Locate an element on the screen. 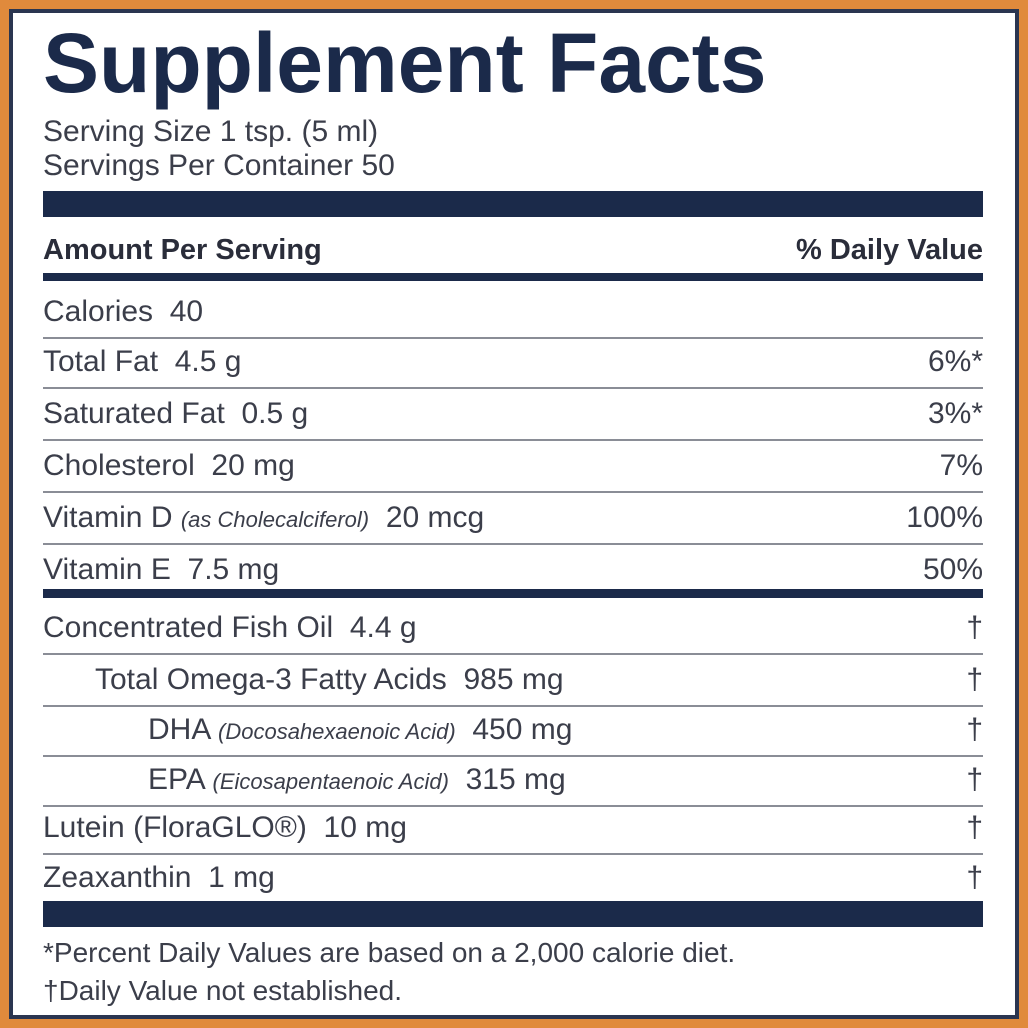 The height and width of the screenshot is (1028, 1028). nutrient-amount: 40 is located at coordinates (186, 311).